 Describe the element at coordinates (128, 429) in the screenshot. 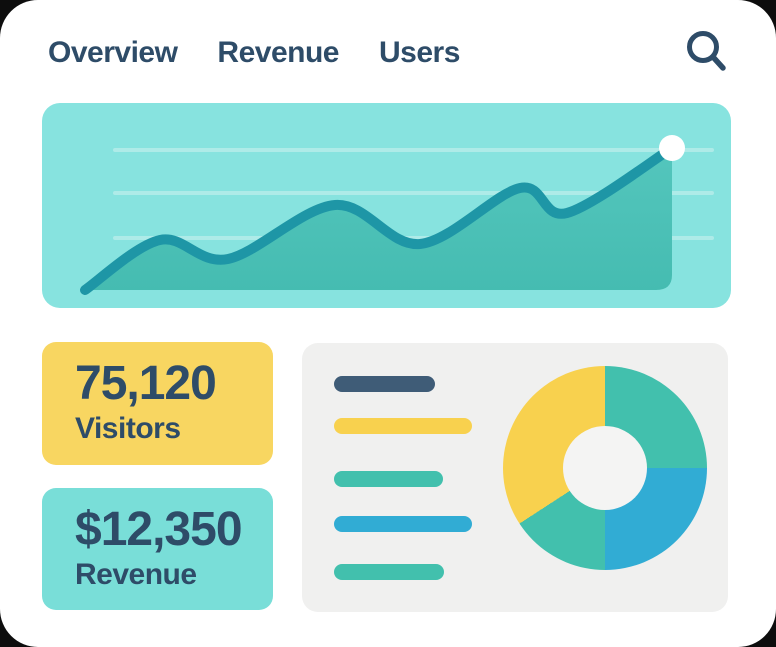

I see `visitors-label: Visitors` at that location.